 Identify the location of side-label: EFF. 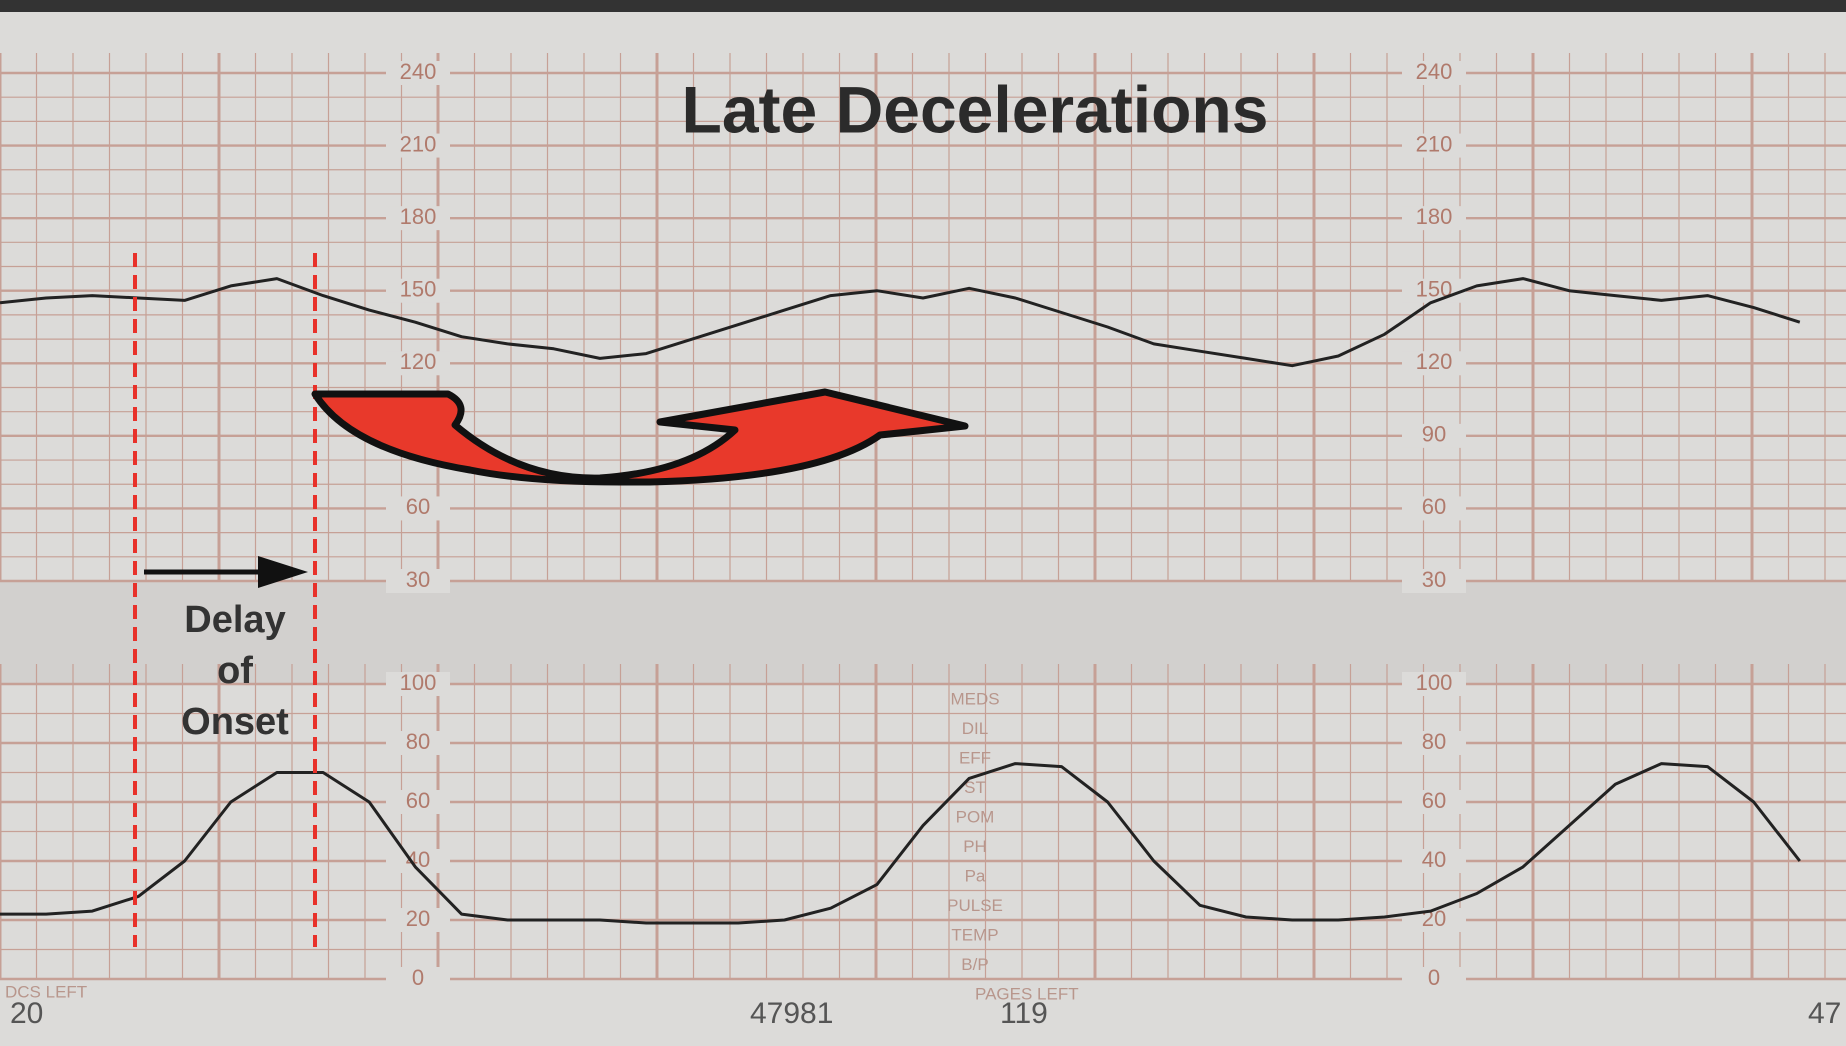
(975, 757).